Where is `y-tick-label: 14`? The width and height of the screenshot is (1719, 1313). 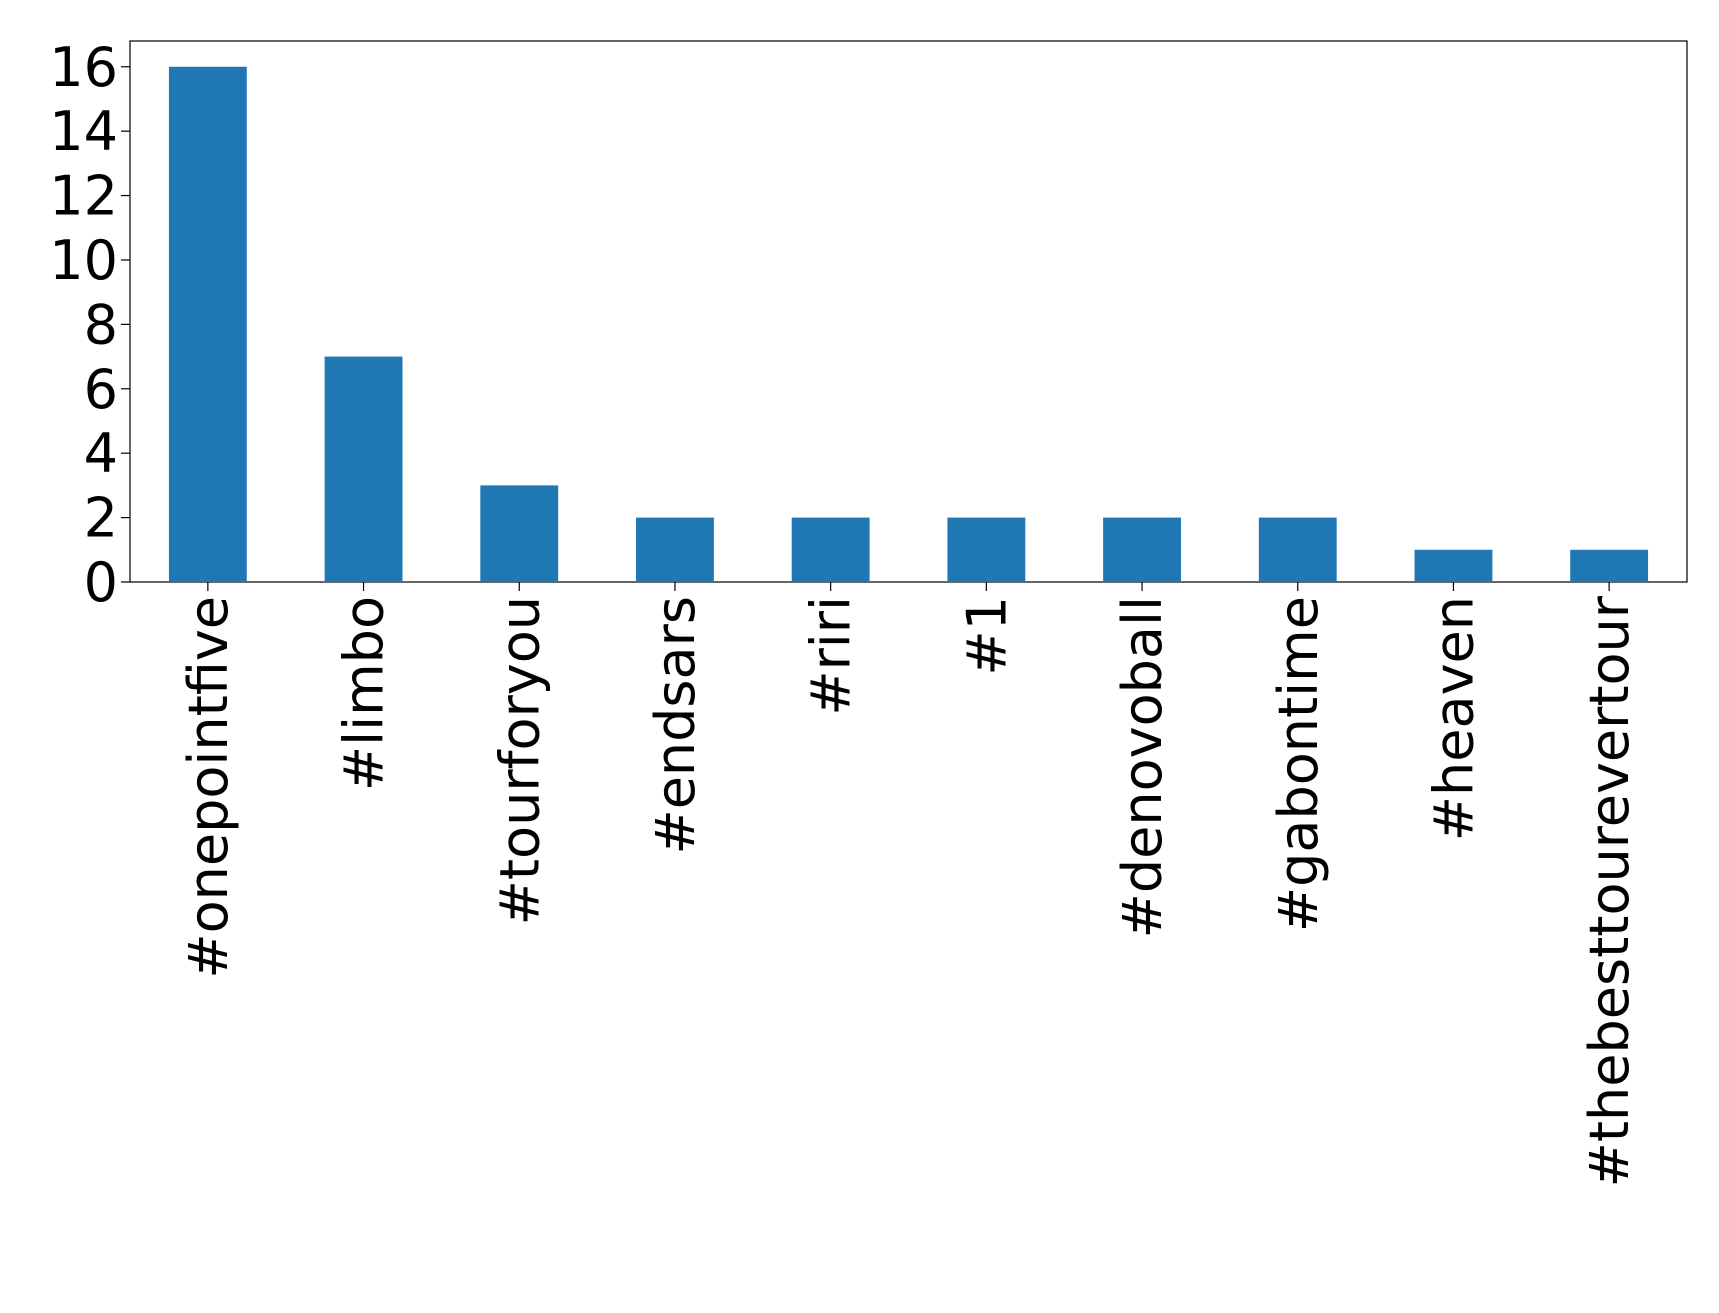
y-tick-label: 14 is located at coordinates (83, 131).